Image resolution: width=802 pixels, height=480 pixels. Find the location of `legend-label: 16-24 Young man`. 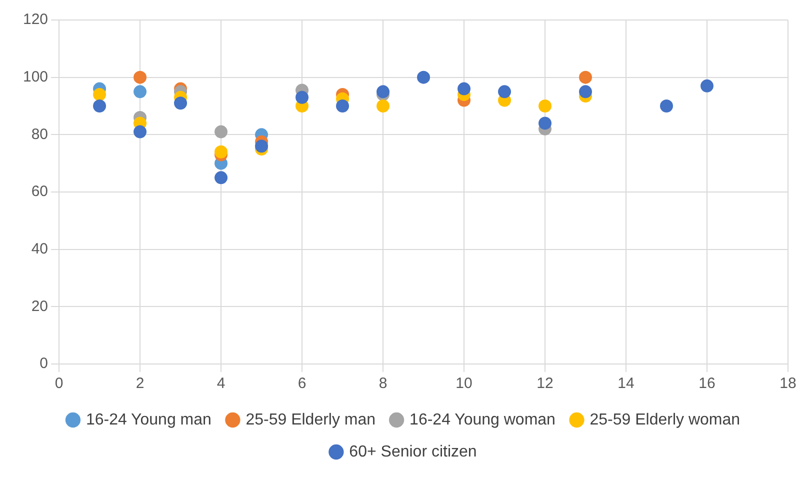

legend-label: 16-24 Young man is located at coordinates (149, 419).